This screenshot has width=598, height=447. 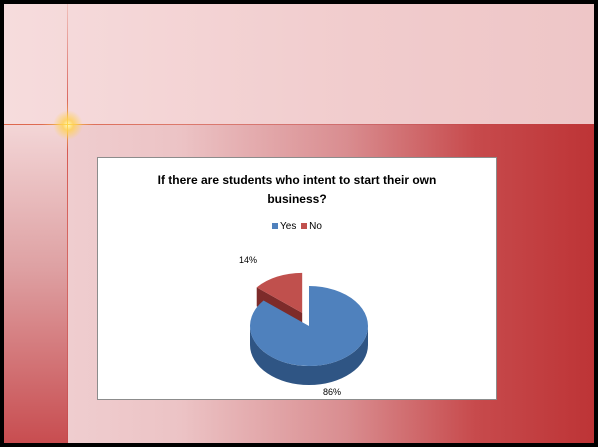 I want to click on legend-item-no: No, so click(x=311, y=227).